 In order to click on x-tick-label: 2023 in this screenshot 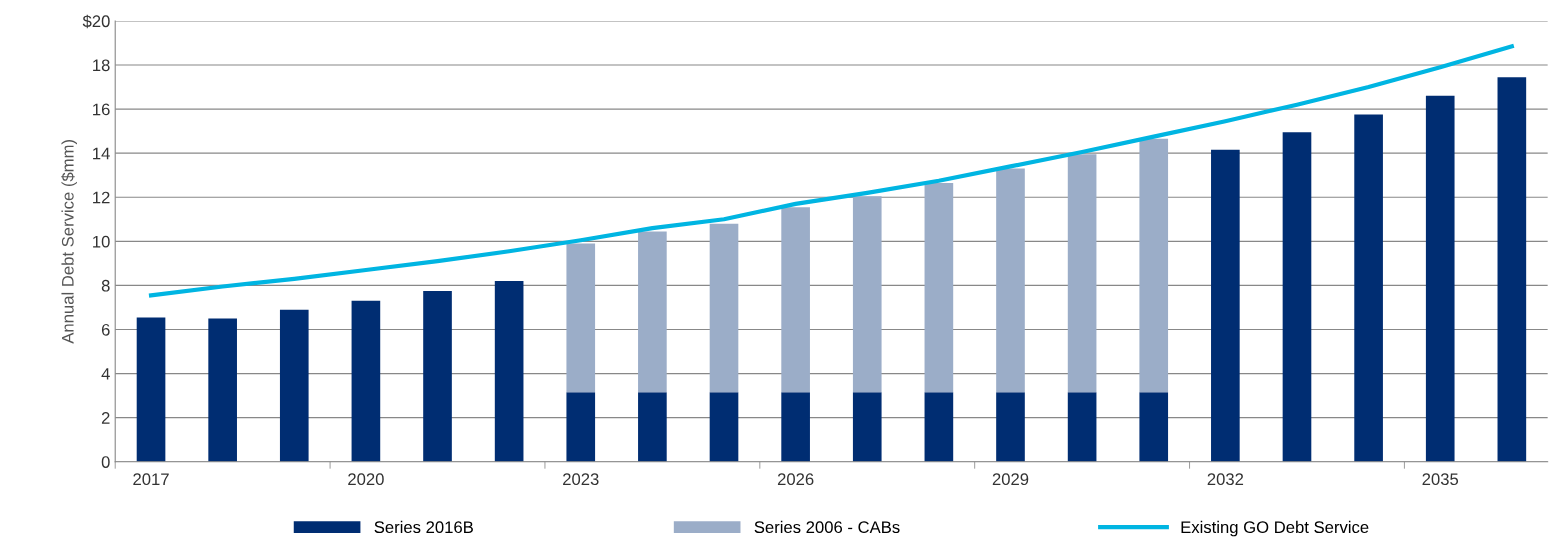, I will do `click(581, 479)`.